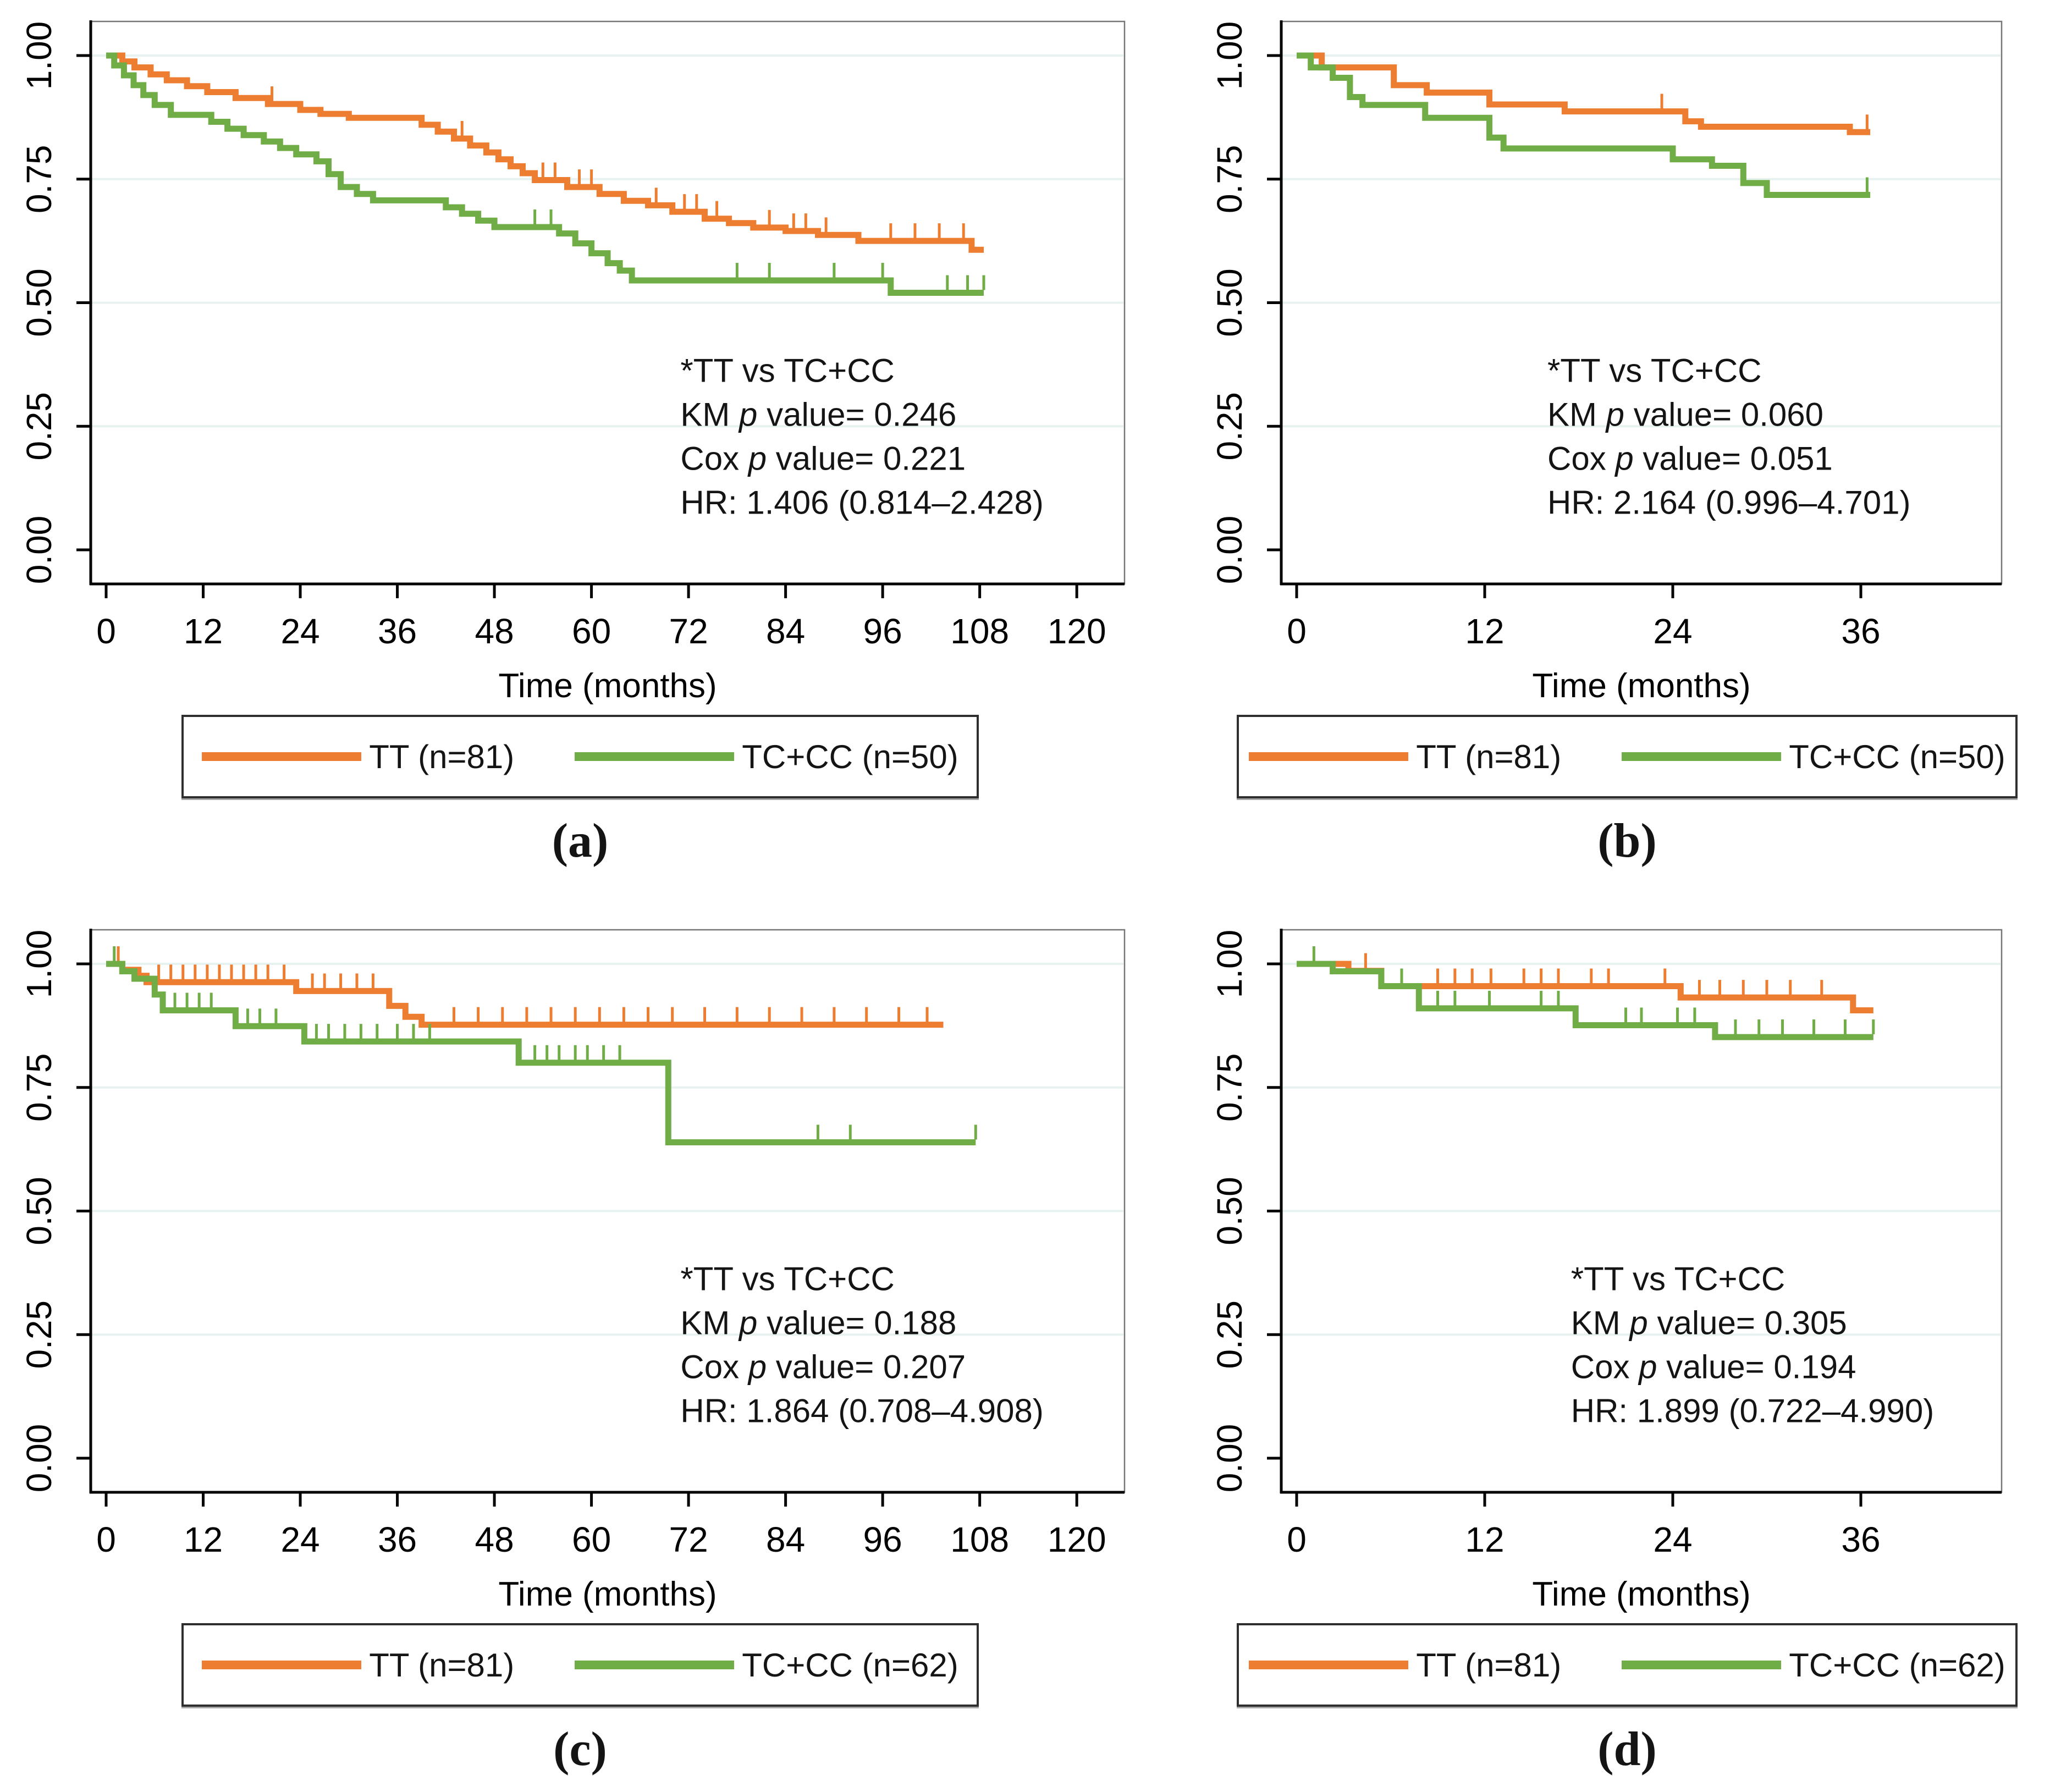  I want to click on legend-a: TT (n=81) TC+CC (n=50), so click(580, 756).